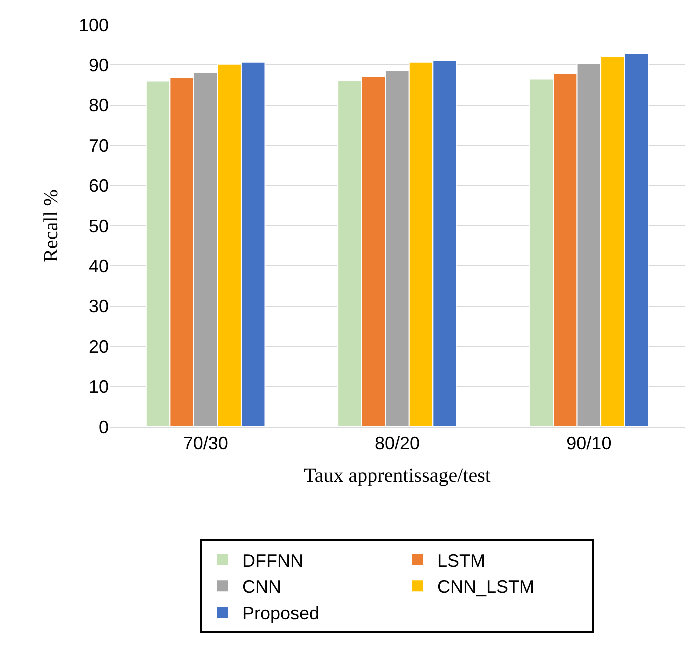  I want to click on y-tick-label: 80, so click(98, 106).